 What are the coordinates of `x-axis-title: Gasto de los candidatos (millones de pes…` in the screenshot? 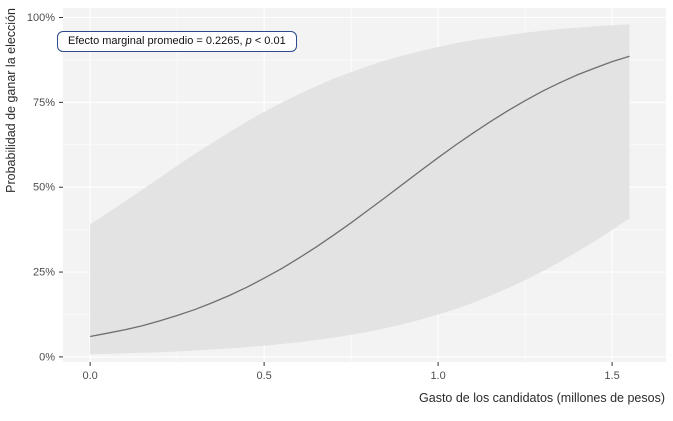 It's located at (542, 398).